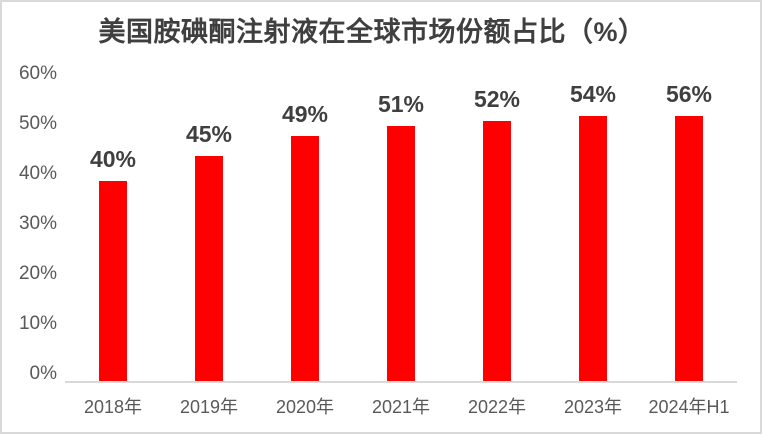  Describe the element at coordinates (37, 73) in the screenshot. I see `y-axis-tick-label: 60%` at that location.